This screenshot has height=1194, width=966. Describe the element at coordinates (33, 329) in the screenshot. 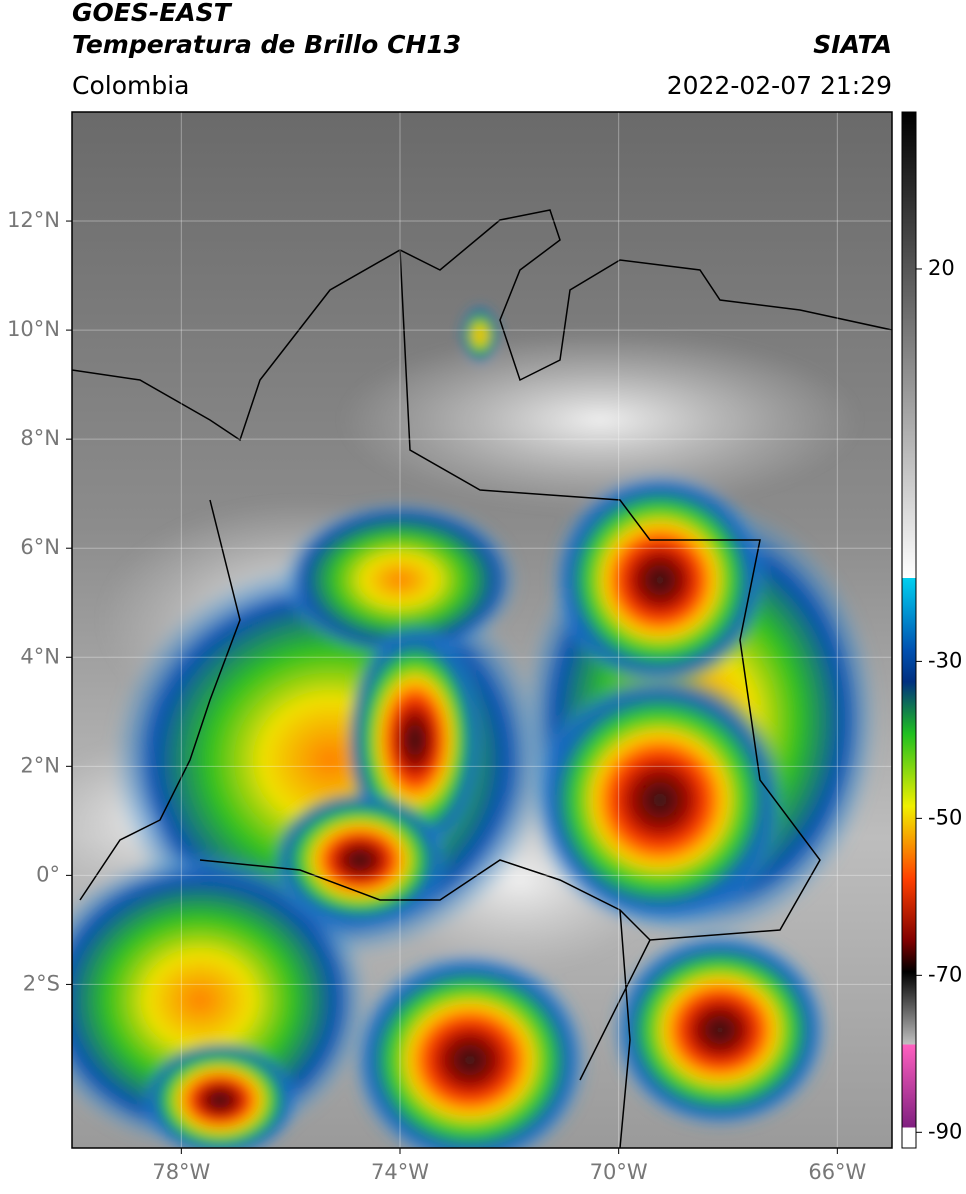

I see `lat-tick-label: 10°N` at that location.